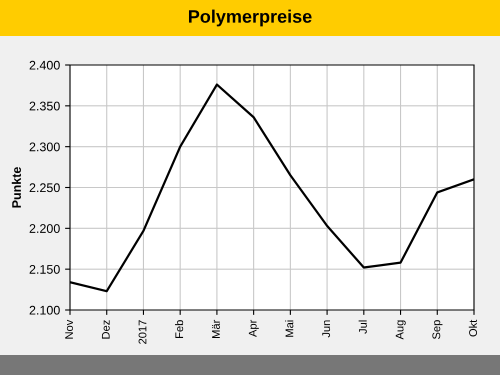  I want to click on chart-title: Polymerpreise, so click(250, 18).